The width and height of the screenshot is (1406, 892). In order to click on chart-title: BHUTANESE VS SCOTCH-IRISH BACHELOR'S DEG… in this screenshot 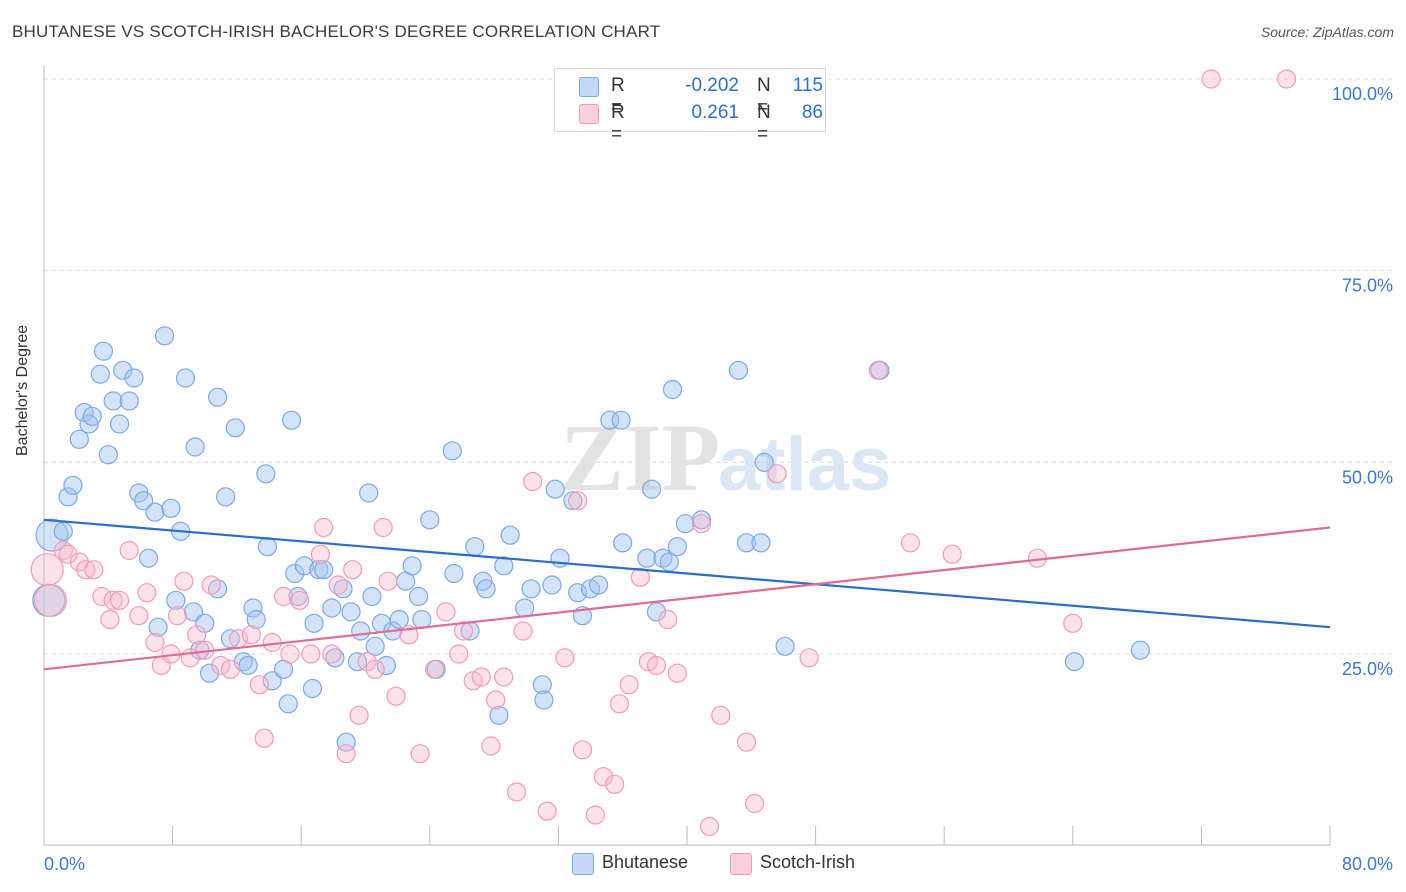, I will do `click(336, 31)`.